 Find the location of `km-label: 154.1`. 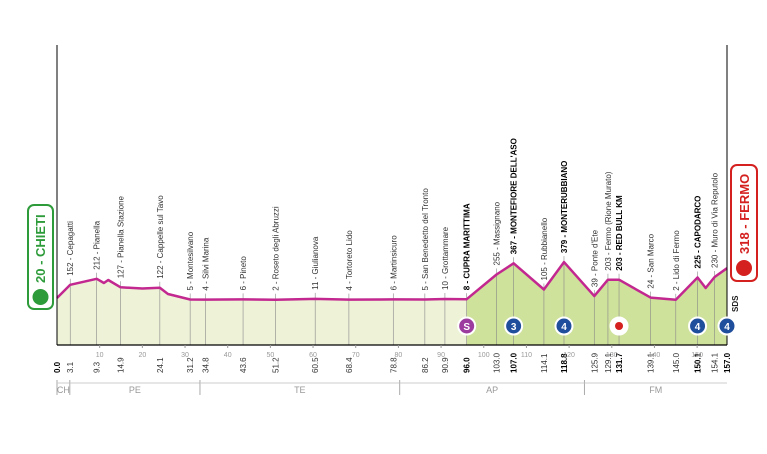

km-label: 154.1 is located at coordinates (715, 362).